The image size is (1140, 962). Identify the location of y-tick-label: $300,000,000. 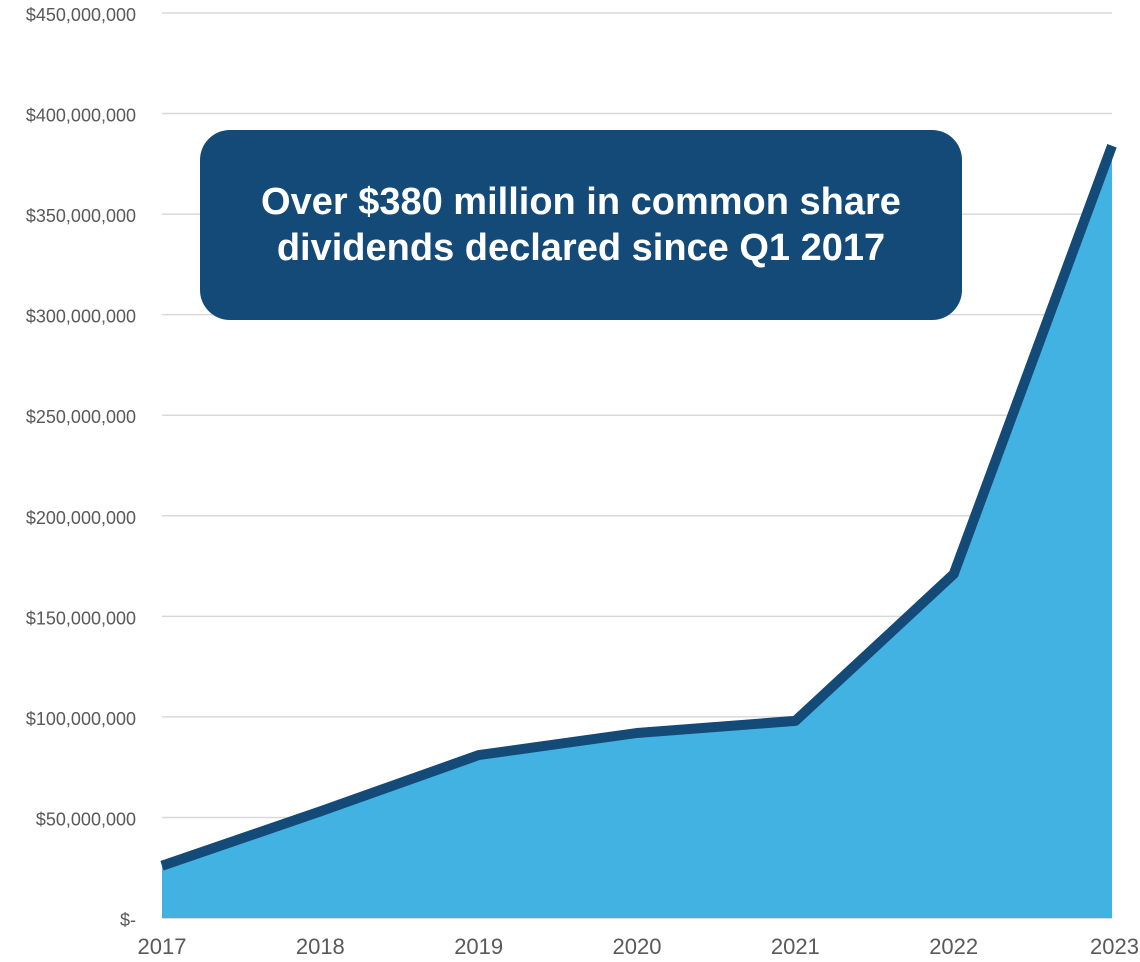
(81, 317).